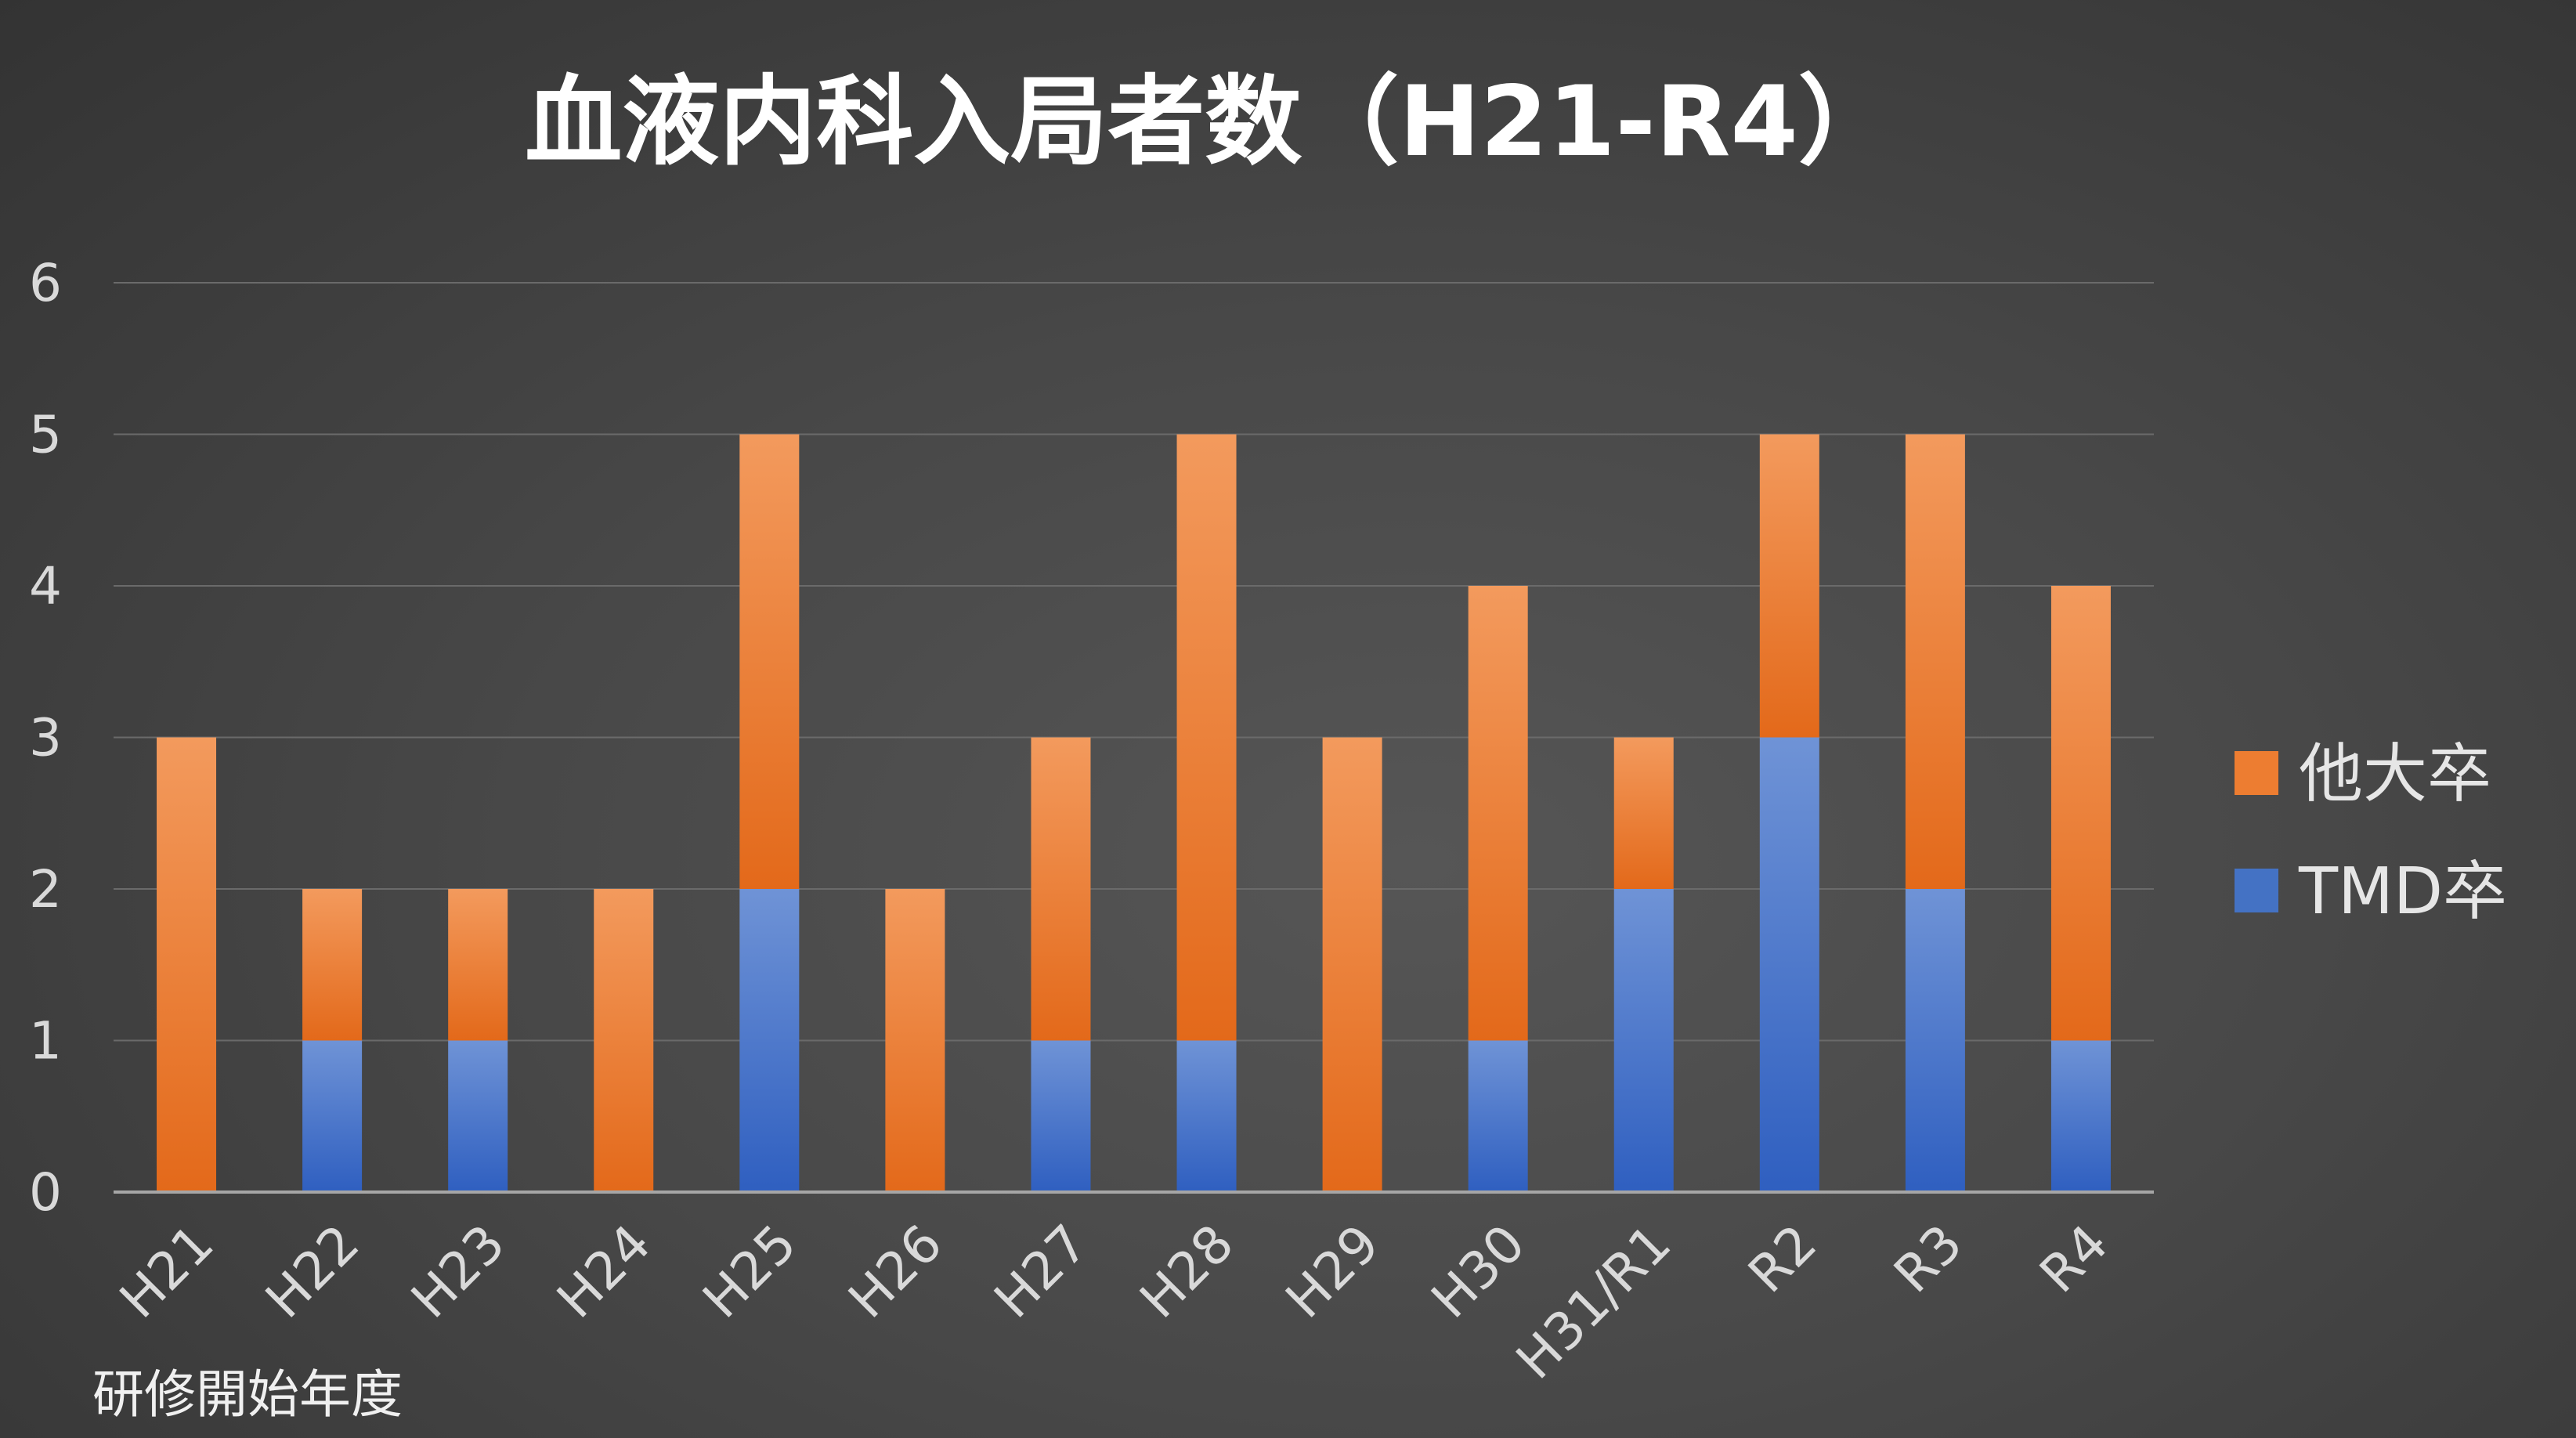 This screenshot has height=1438, width=2576. Describe the element at coordinates (1928, 1259) in the screenshot. I see `x-tick-label: R3` at that location.